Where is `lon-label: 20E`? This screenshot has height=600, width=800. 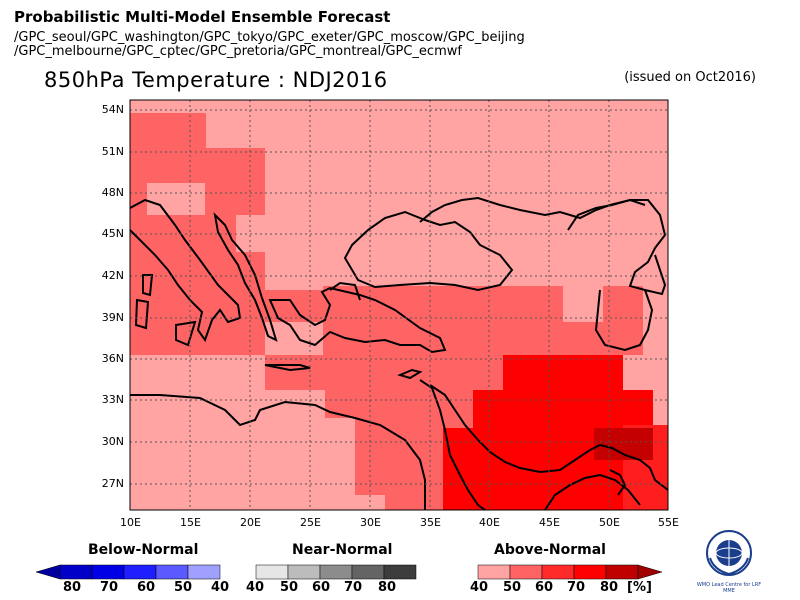 lon-label: 20E is located at coordinates (250, 522).